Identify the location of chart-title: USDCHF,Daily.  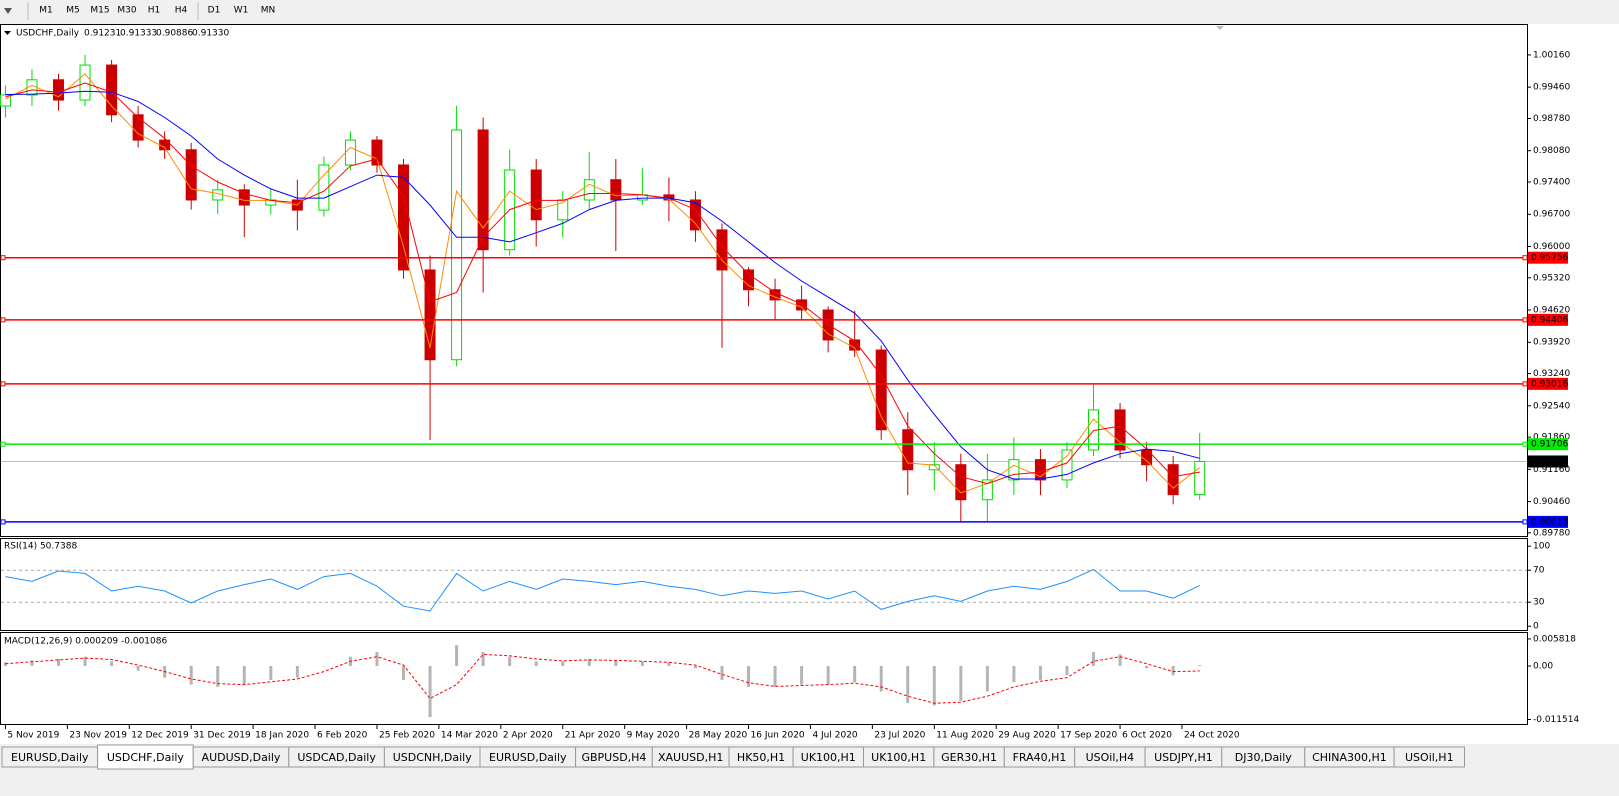
(48, 34).